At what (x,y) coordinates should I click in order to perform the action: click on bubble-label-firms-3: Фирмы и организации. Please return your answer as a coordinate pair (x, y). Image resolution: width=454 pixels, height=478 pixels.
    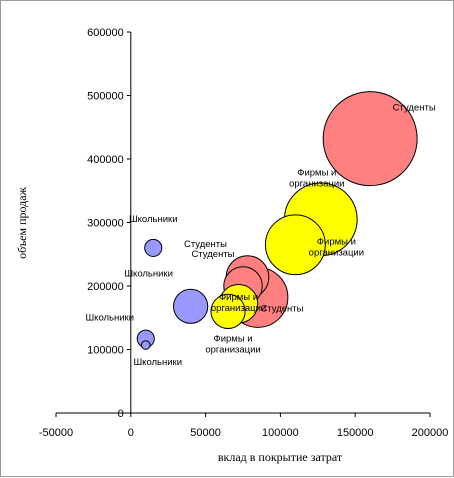
    Looking at the image, I should click on (238, 303).